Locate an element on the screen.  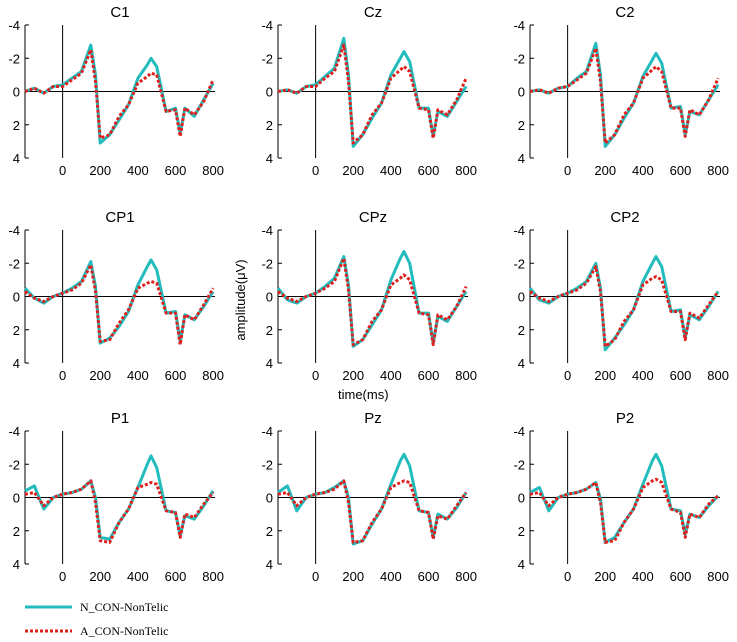
x-tick-label-c1: 600 is located at coordinates (176, 170).